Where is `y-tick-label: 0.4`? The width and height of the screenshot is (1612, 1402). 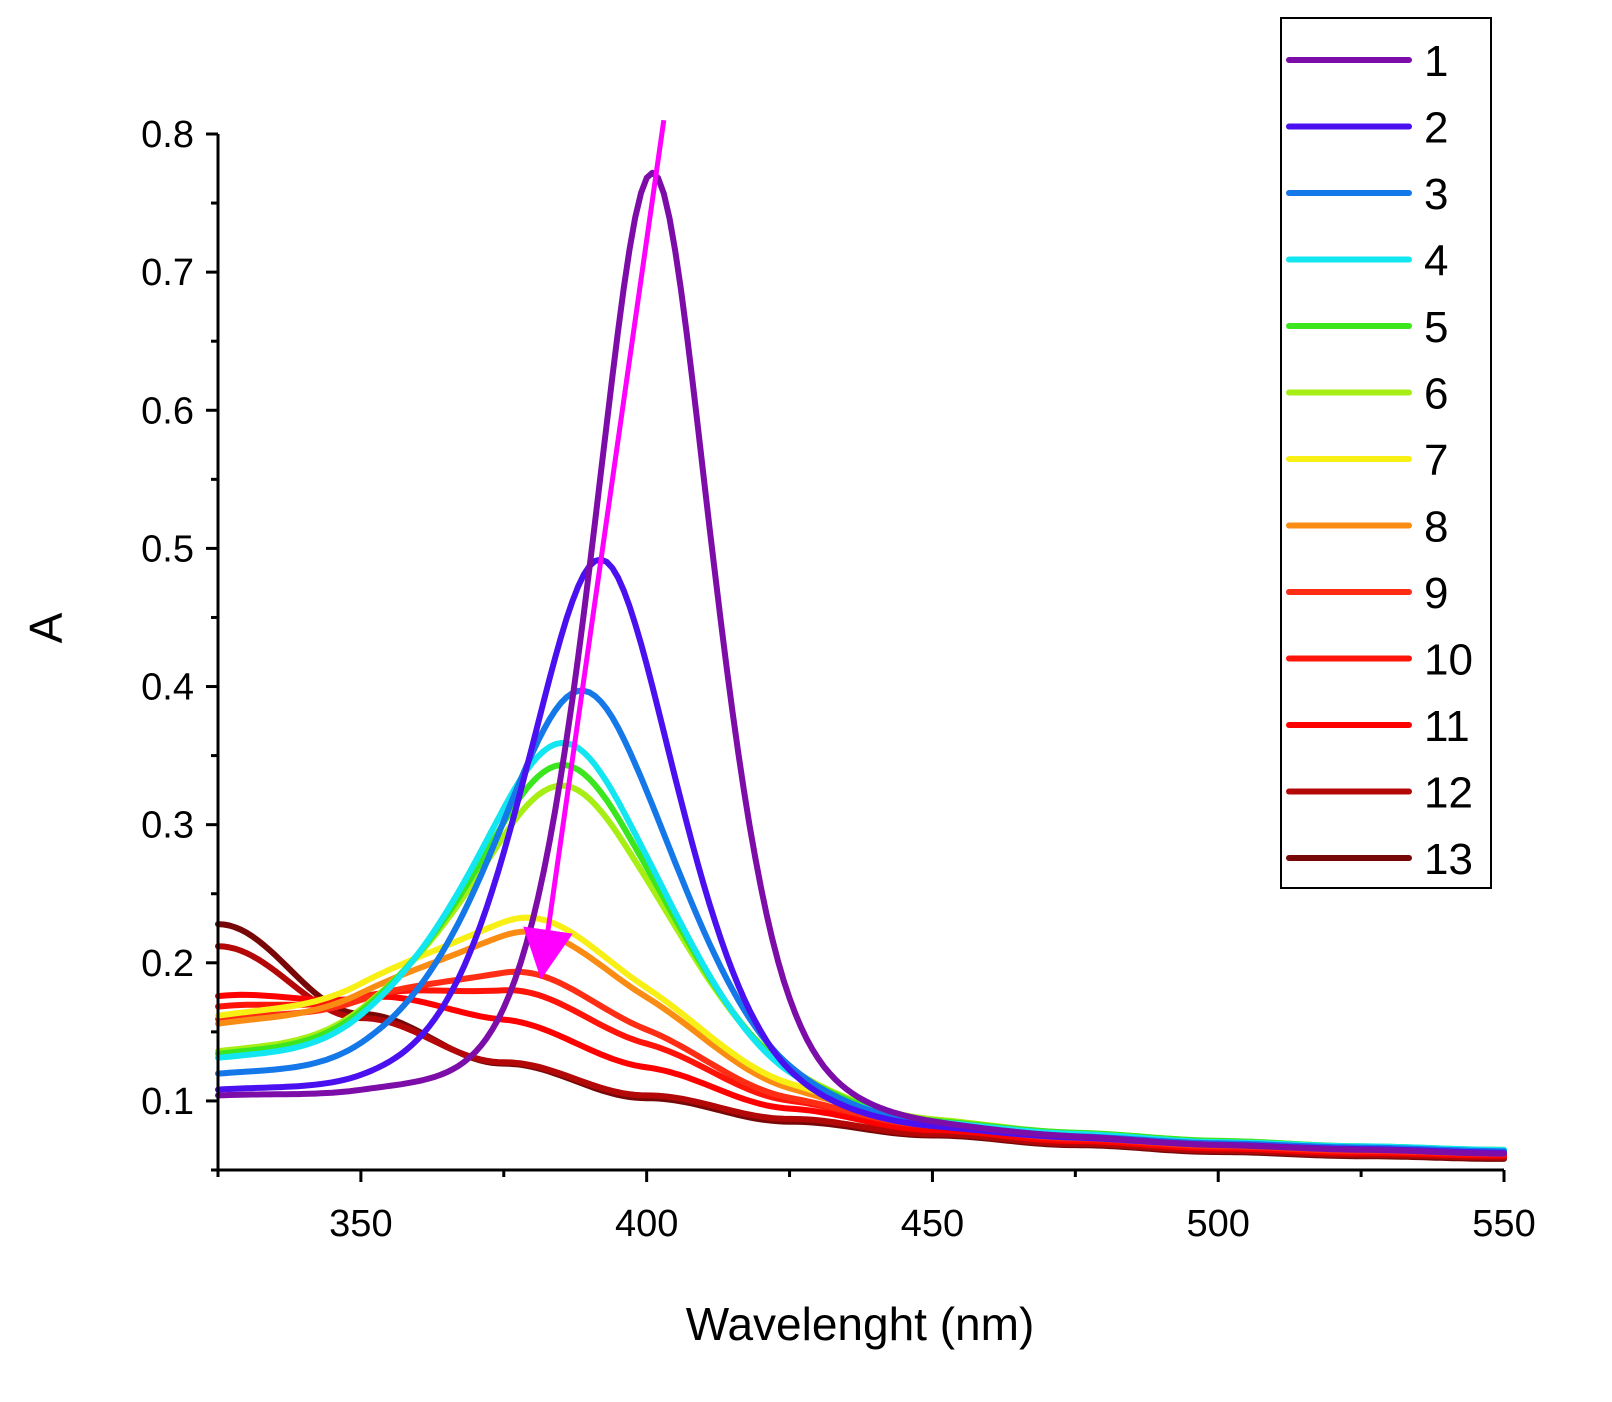 y-tick-label: 0.4 is located at coordinates (167, 688).